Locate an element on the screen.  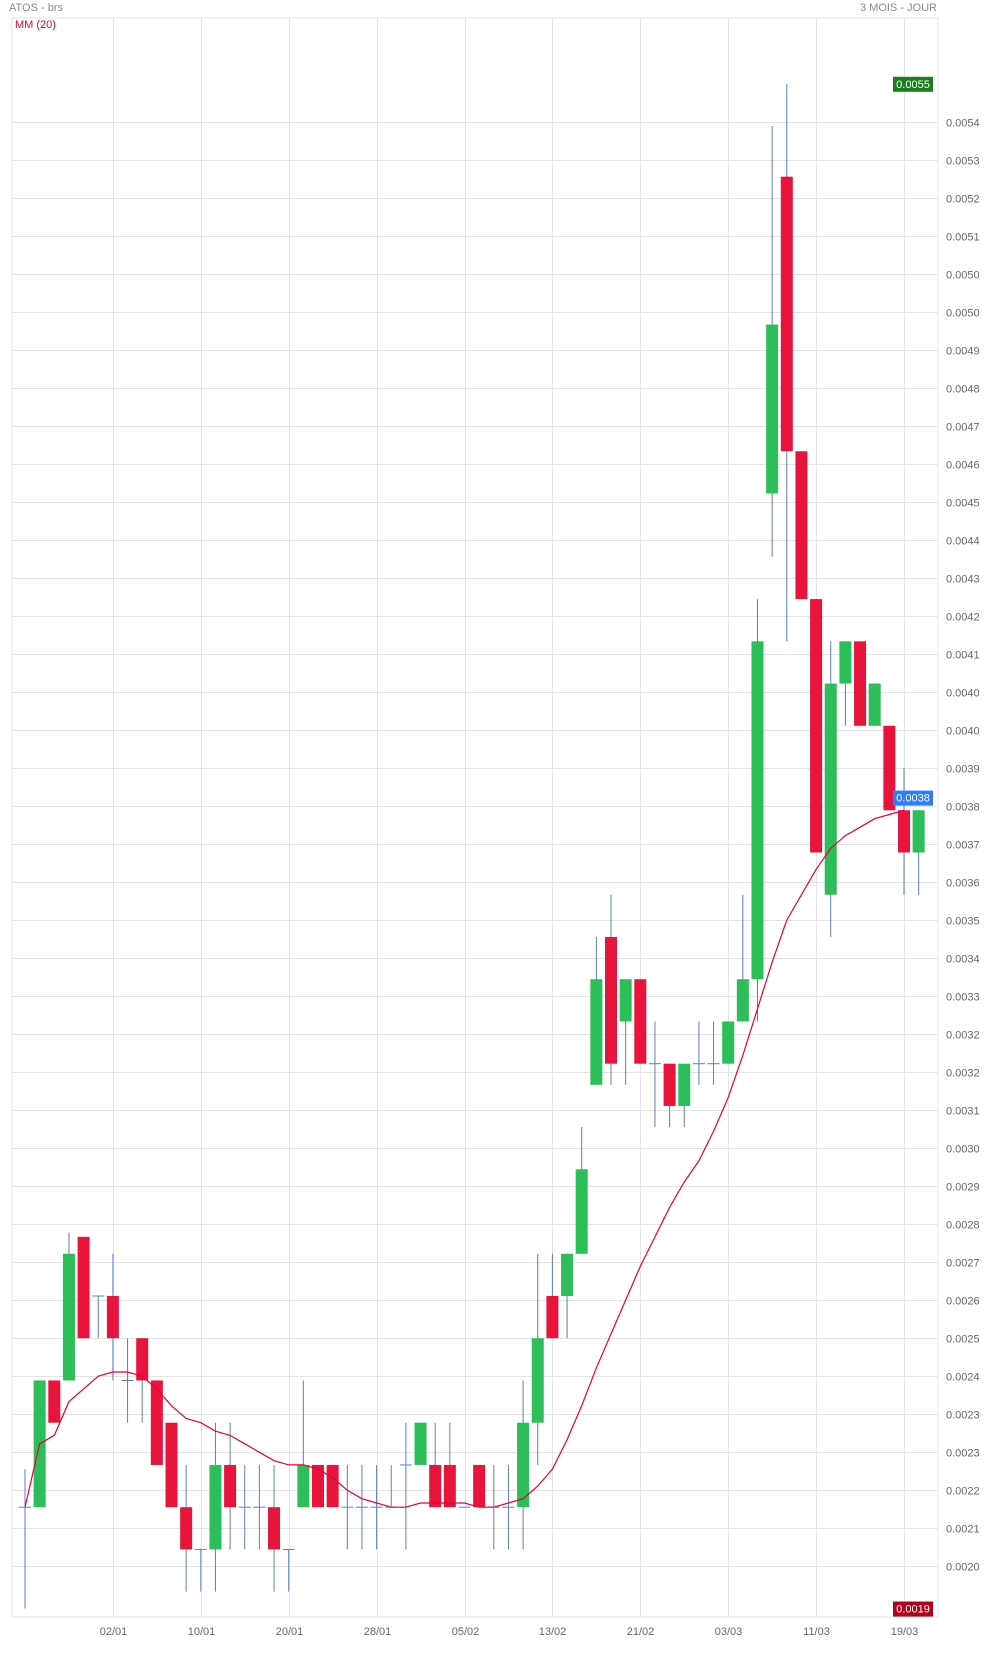
x-tick-label: 11/03 is located at coordinates (816, 1632).